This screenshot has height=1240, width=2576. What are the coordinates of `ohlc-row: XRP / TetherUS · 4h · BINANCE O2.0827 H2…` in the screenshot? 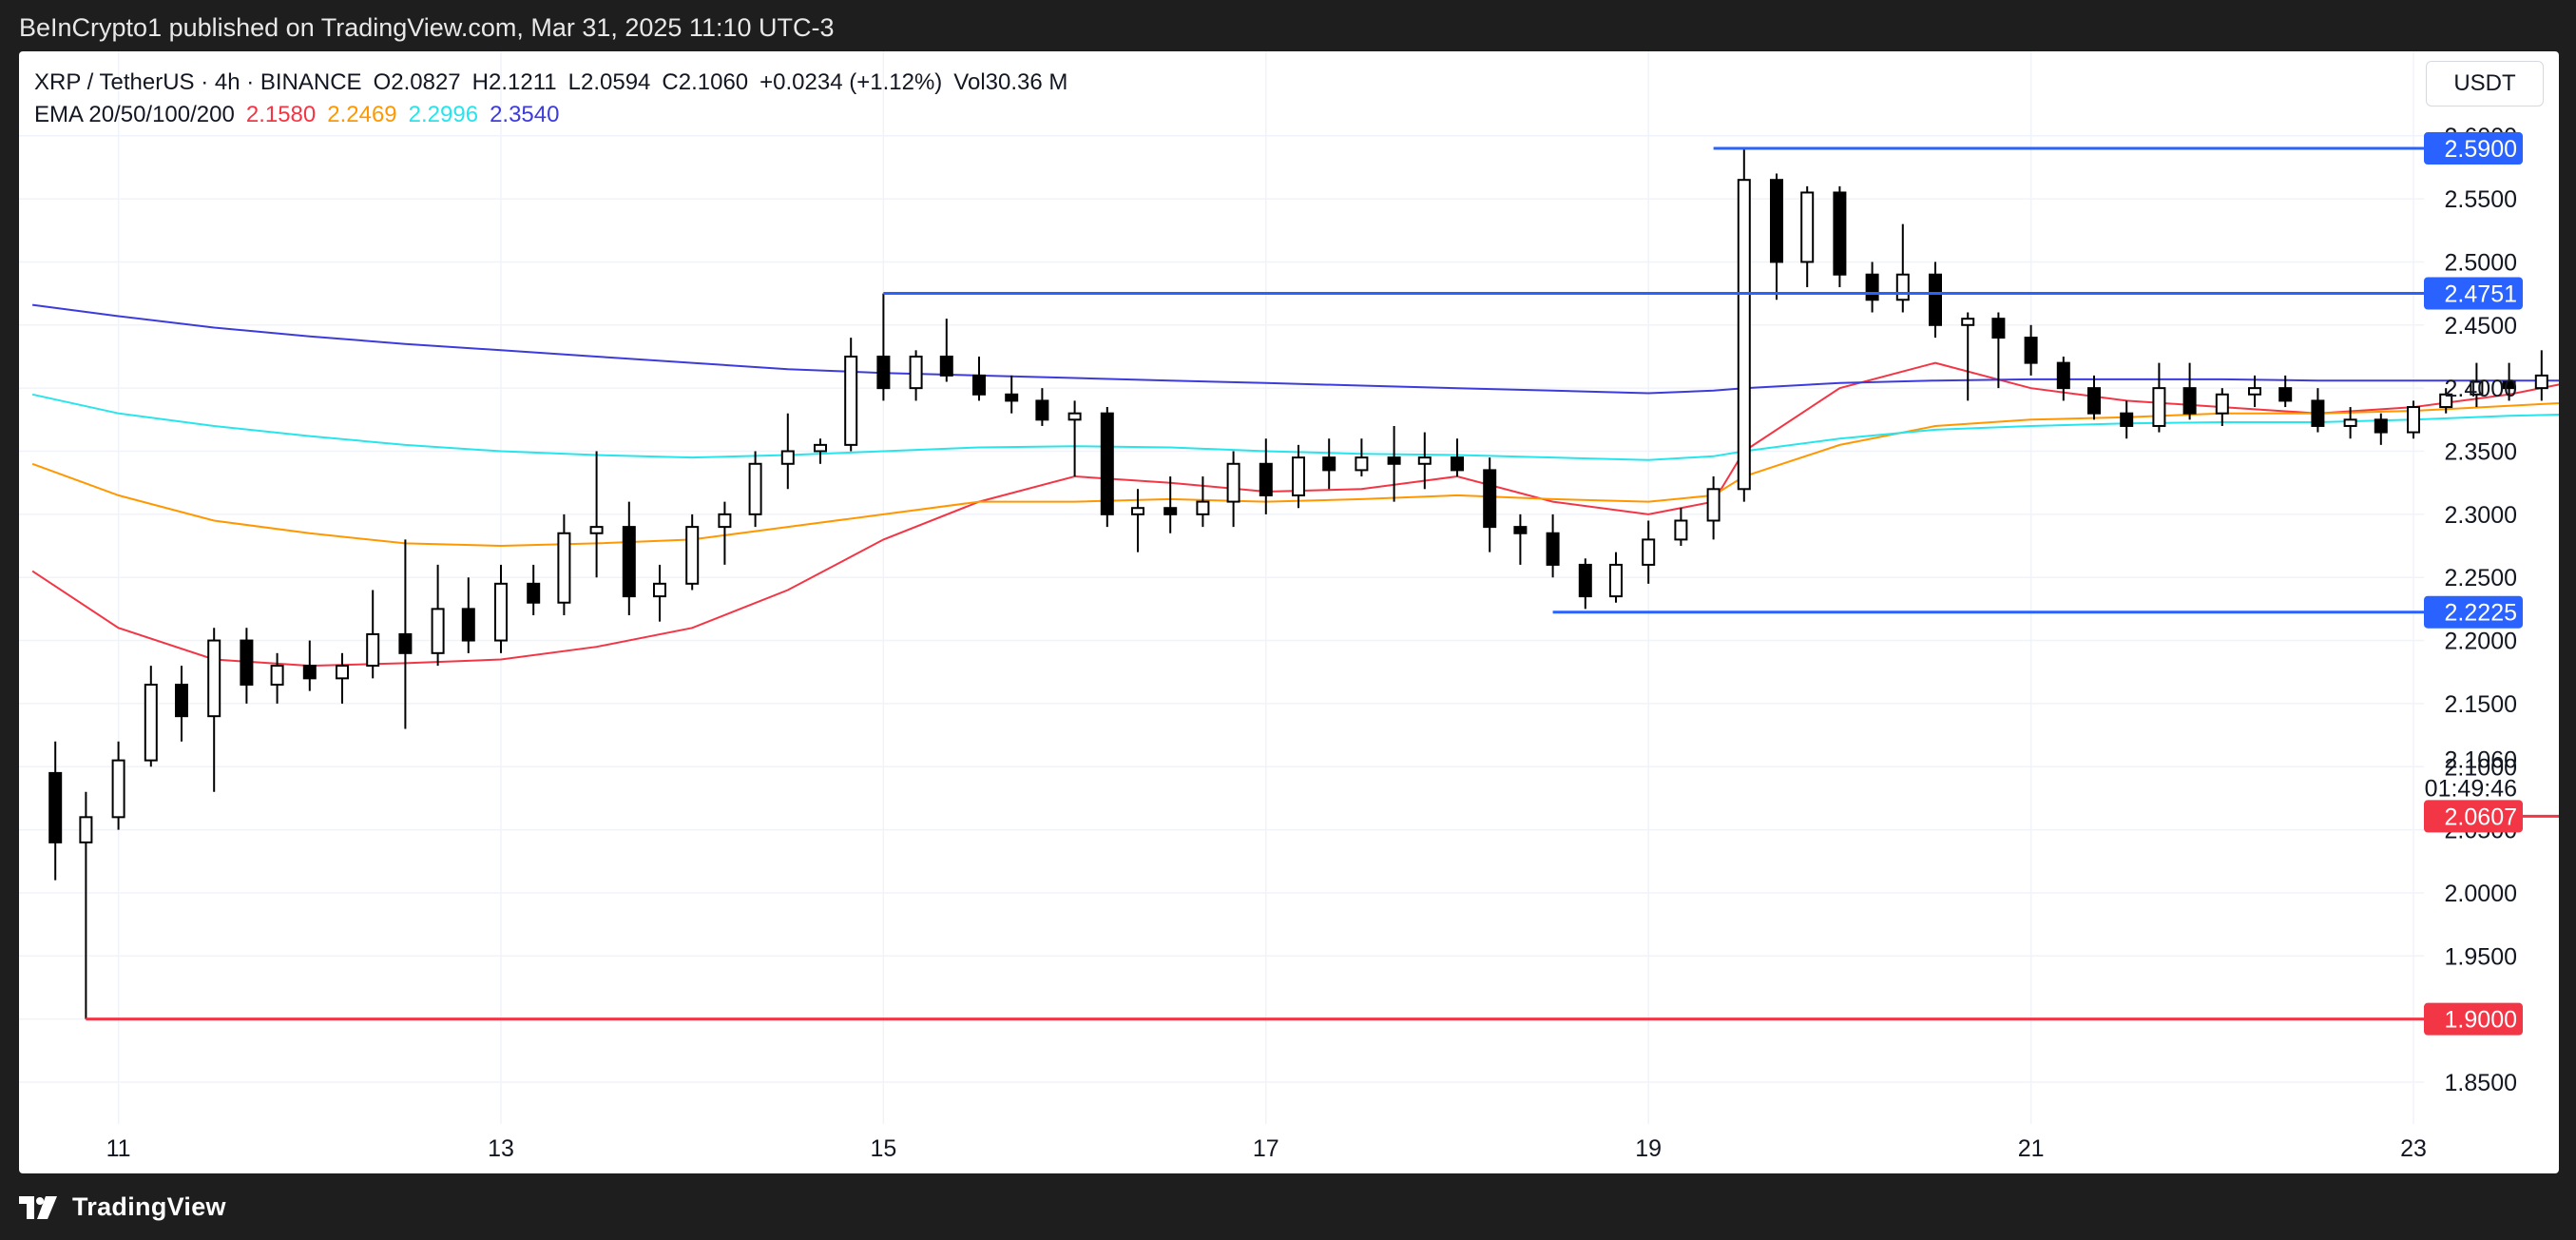 It's located at (550, 83).